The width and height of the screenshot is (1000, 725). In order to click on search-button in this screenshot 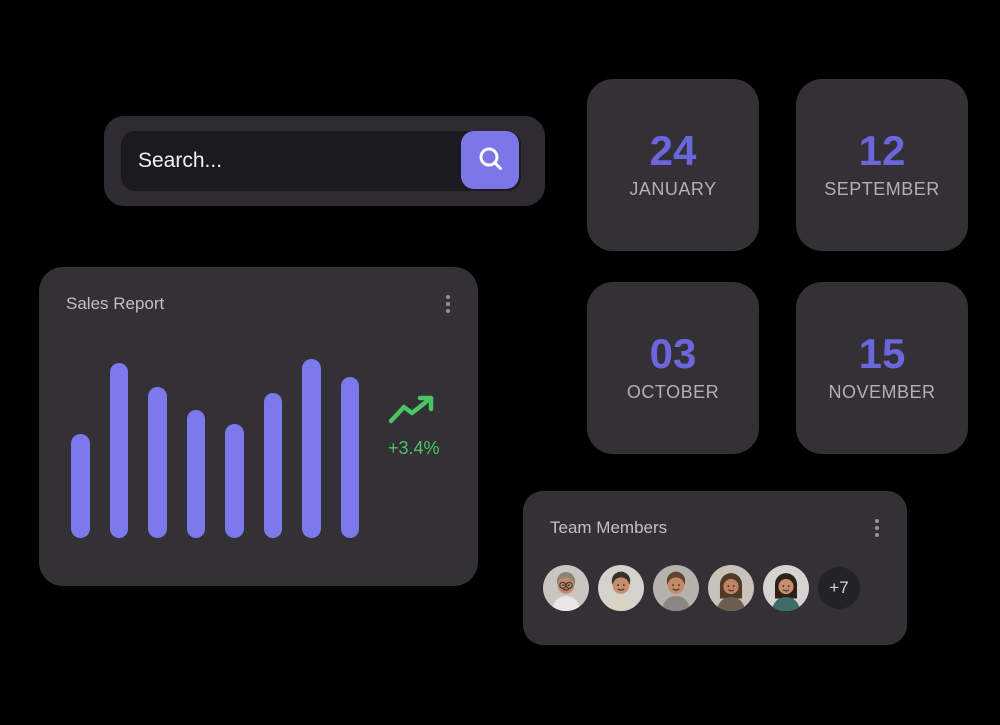, I will do `click(490, 160)`.